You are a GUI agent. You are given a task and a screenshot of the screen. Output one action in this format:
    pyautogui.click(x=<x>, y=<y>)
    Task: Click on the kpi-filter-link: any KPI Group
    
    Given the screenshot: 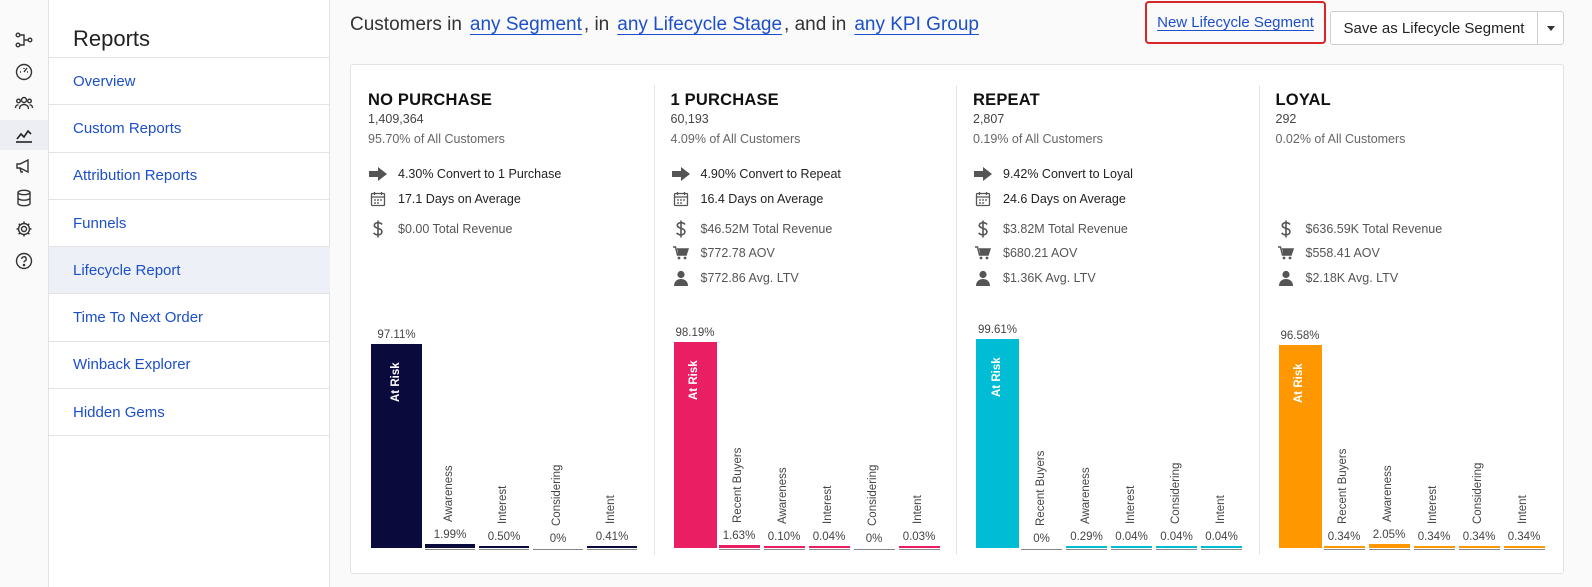 What is the action you would take?
    pyautogui.click(x=916, y=24)
    